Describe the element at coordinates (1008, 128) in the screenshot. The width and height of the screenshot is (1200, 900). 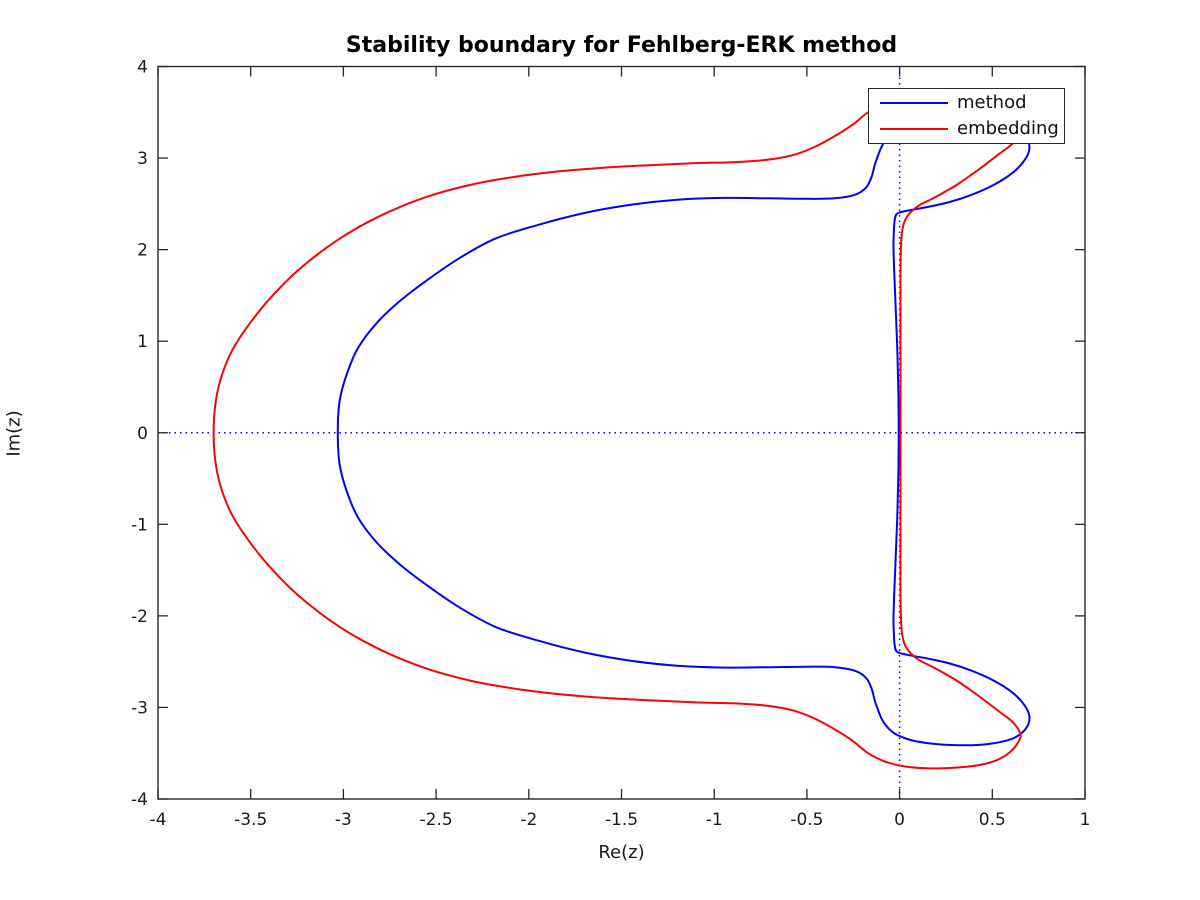
I see `legend-label-embedding: embedding` at that location.